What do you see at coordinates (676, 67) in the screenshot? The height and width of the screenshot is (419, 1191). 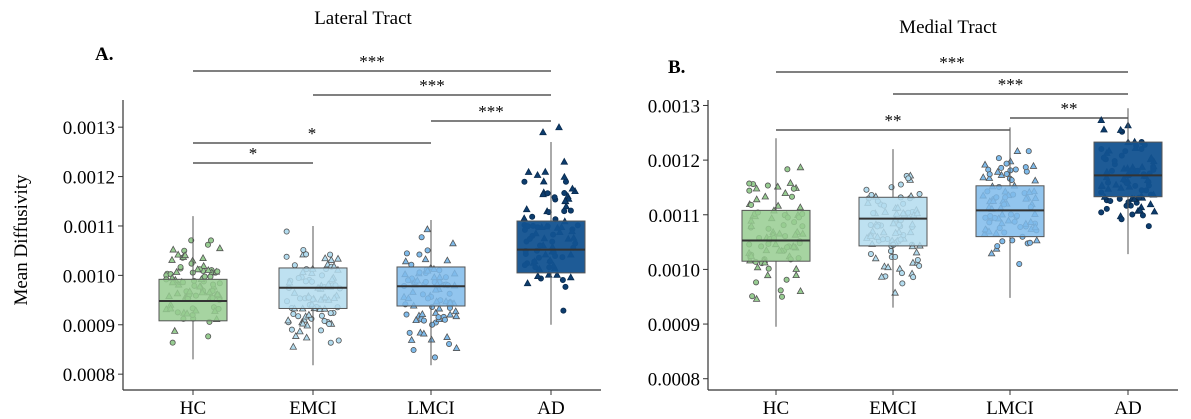 I see `panel-label: B.` at bounding box center [676, 67].